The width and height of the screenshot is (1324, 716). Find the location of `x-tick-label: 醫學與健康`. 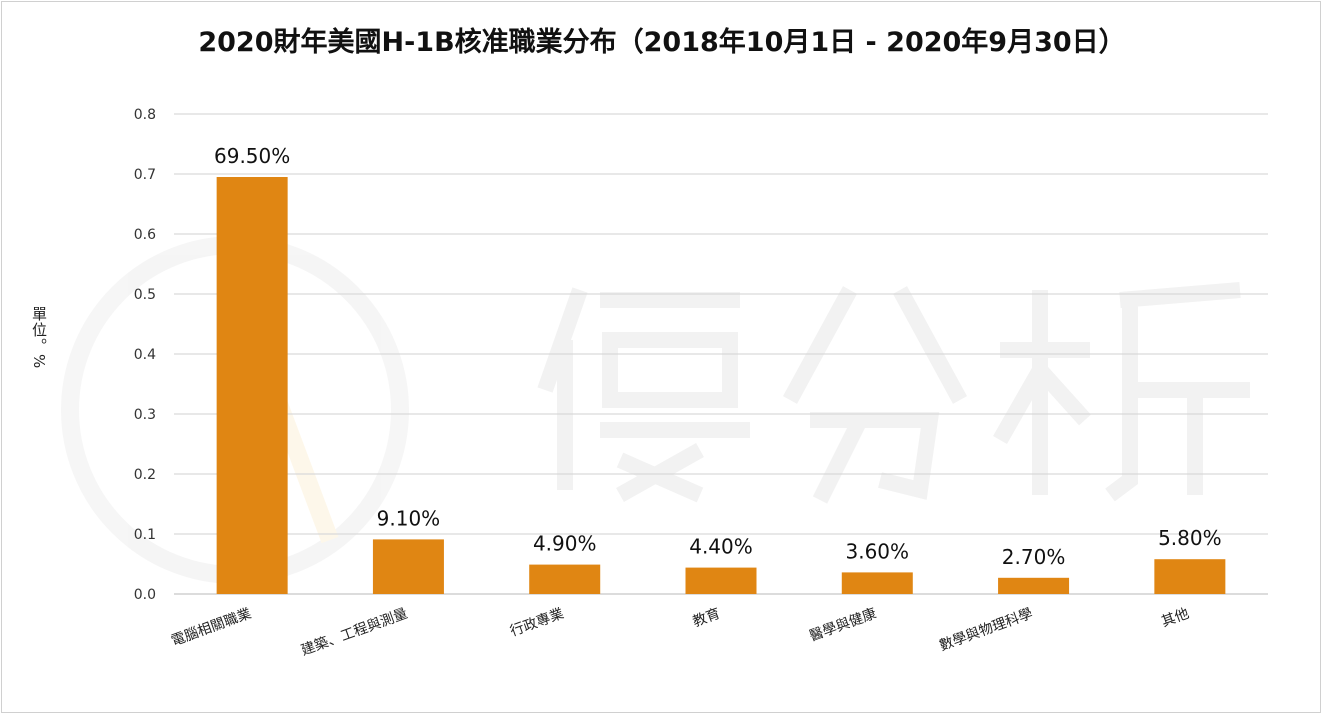

x-tick-label: 醫學與健康 is located at coordinates (843, 625).